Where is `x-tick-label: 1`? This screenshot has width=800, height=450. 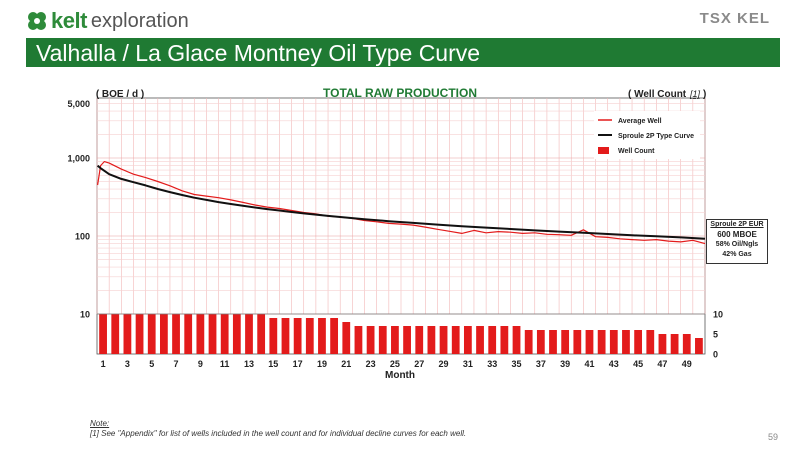 x-tick-label: 1 is located at coordinates (103, 364).